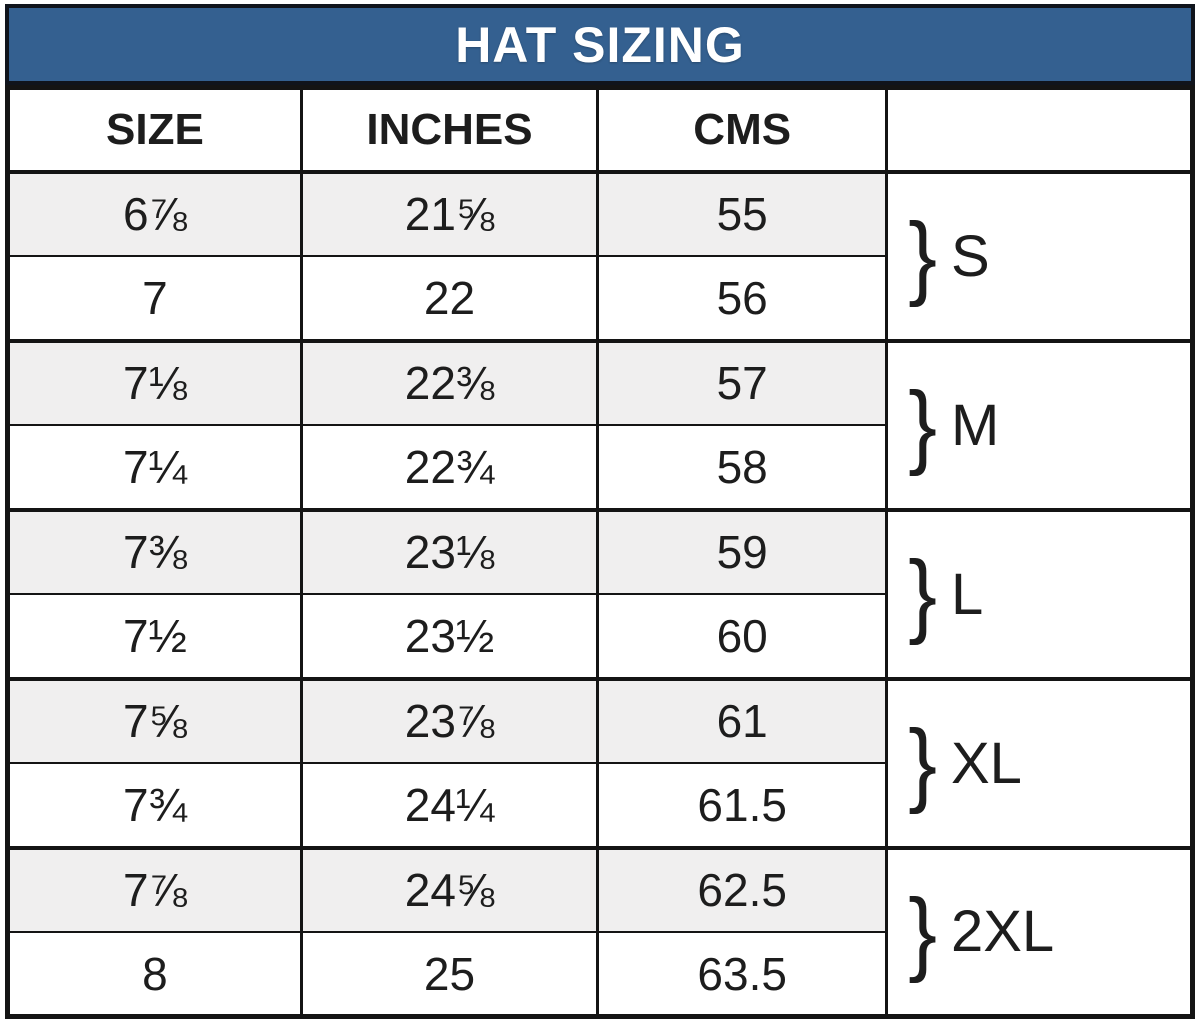 This screenshot has width=1200, height=1023. What do you see at coordinates (449, 298) in the screenshot?
I see `inches-cell: 22` at bounding box center [449, 298].